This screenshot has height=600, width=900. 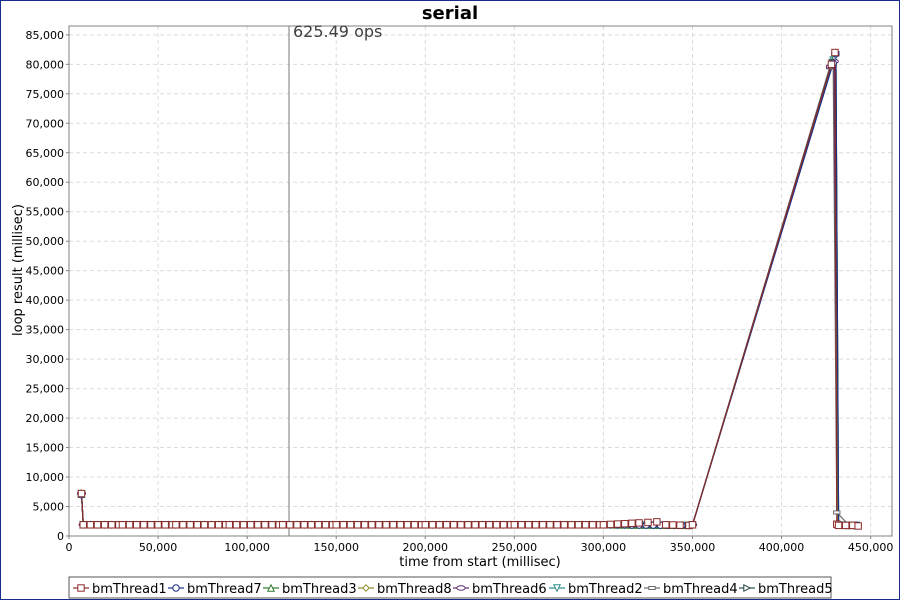 What do you see at coordinates (129, 589) in the screenshot?
I see `legend-label: bmThread1` at bounding box center [129, 589].